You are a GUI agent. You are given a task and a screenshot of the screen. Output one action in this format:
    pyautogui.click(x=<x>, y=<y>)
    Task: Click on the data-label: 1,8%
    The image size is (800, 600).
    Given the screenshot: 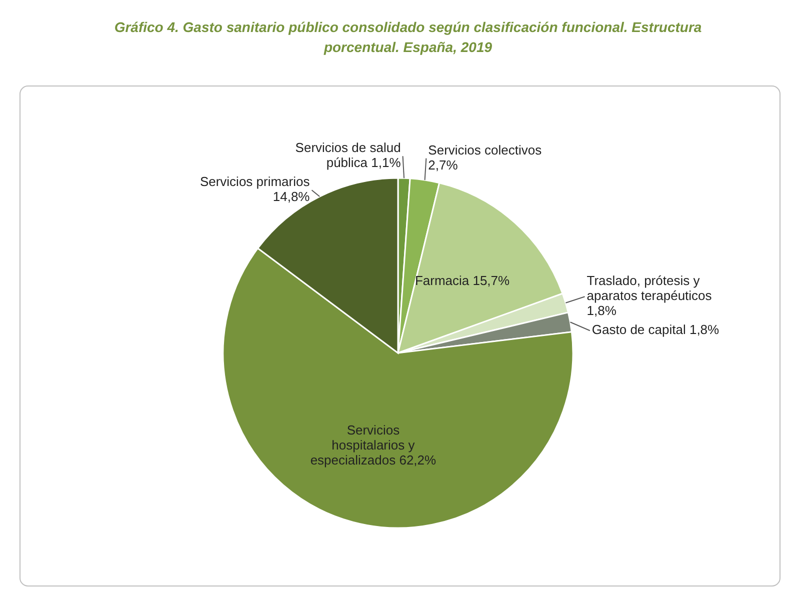 What is the action you would take?
    pyautogui.click(x=601, y=310)
    